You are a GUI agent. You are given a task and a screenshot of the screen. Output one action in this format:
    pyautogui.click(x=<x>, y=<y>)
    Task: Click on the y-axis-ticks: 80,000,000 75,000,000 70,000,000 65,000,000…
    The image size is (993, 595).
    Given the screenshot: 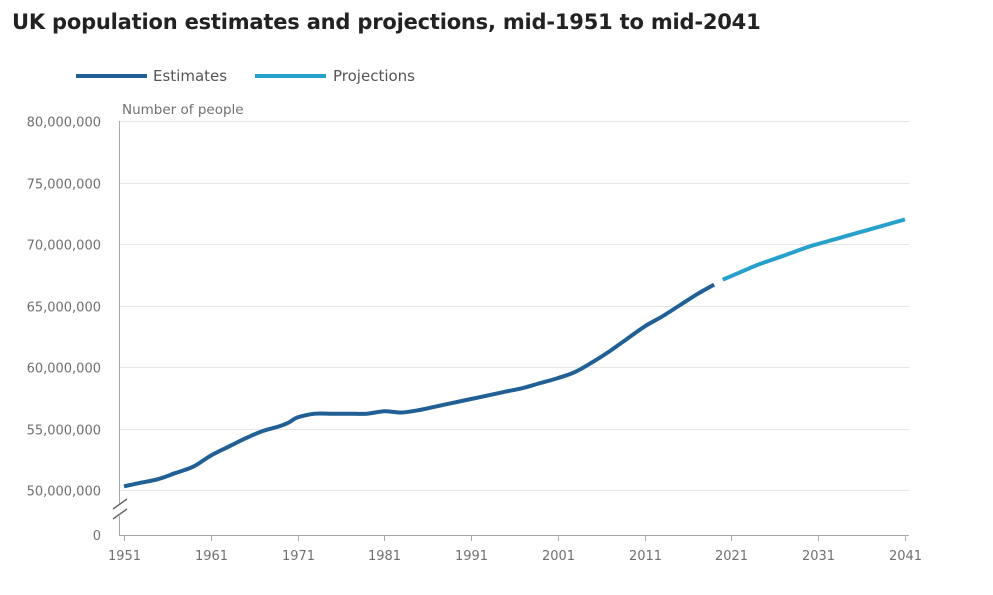 What is the action you would take?
    pyautogui.click(x=64, y=330)
    